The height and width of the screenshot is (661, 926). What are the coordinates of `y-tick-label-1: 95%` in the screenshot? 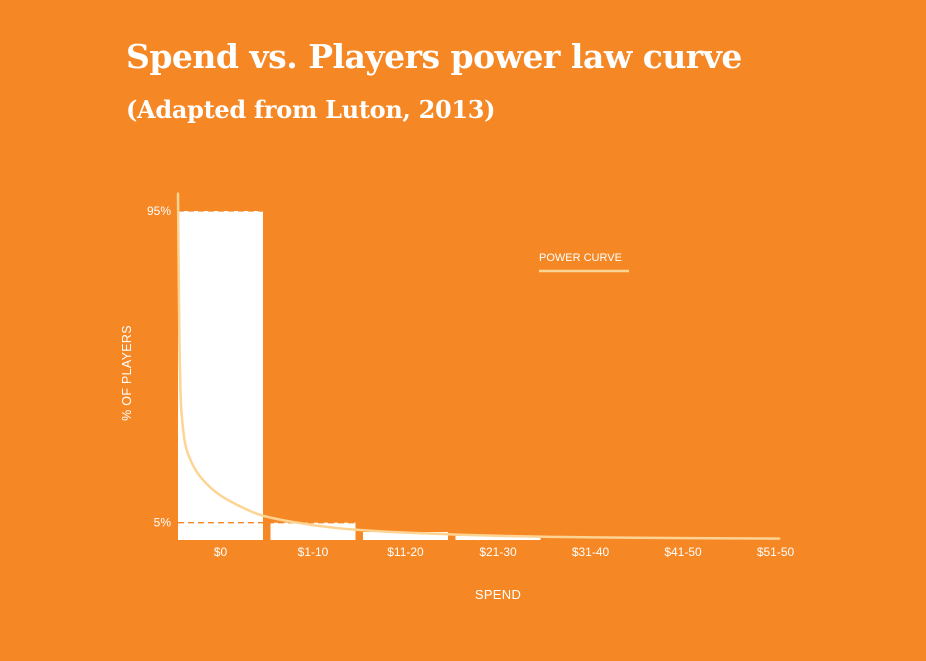 It's located at (159, 211).